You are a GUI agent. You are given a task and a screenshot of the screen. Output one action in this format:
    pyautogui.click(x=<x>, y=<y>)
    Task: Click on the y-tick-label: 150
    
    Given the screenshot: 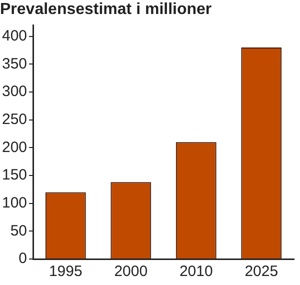 What is the action you would take?
    pyautogui.click(x=15, y=175)
    